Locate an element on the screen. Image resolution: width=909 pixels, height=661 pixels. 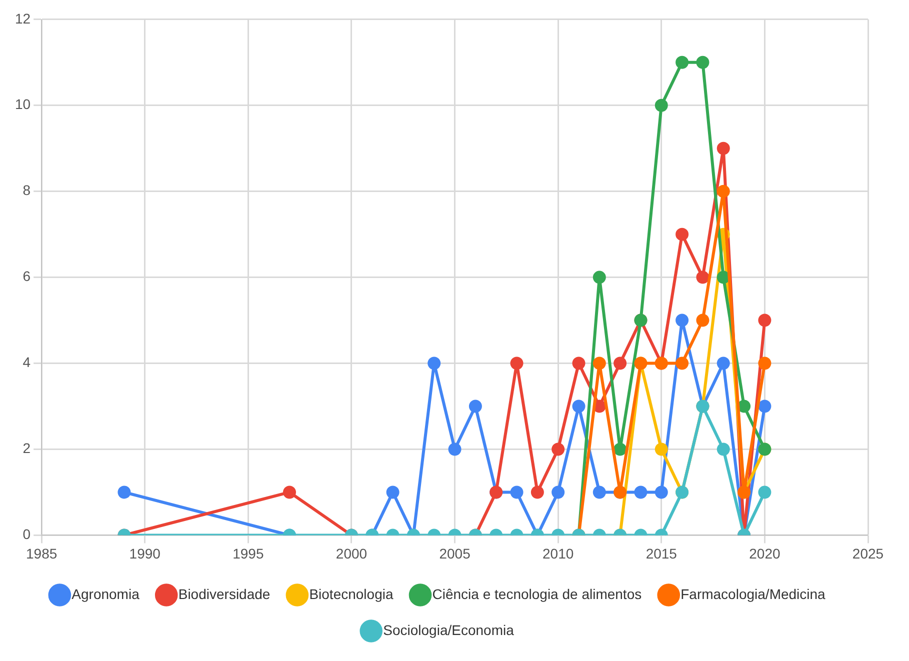
y-tick-label: 4 is located at coordinates (26, 362).